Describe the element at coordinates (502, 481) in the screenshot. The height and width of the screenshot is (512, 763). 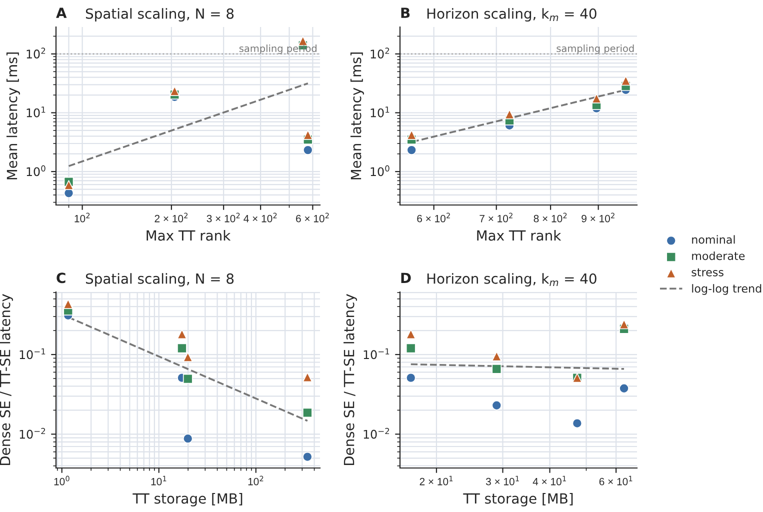
I see `x-tick-label: 3 × 10$^{1}$` at that location.